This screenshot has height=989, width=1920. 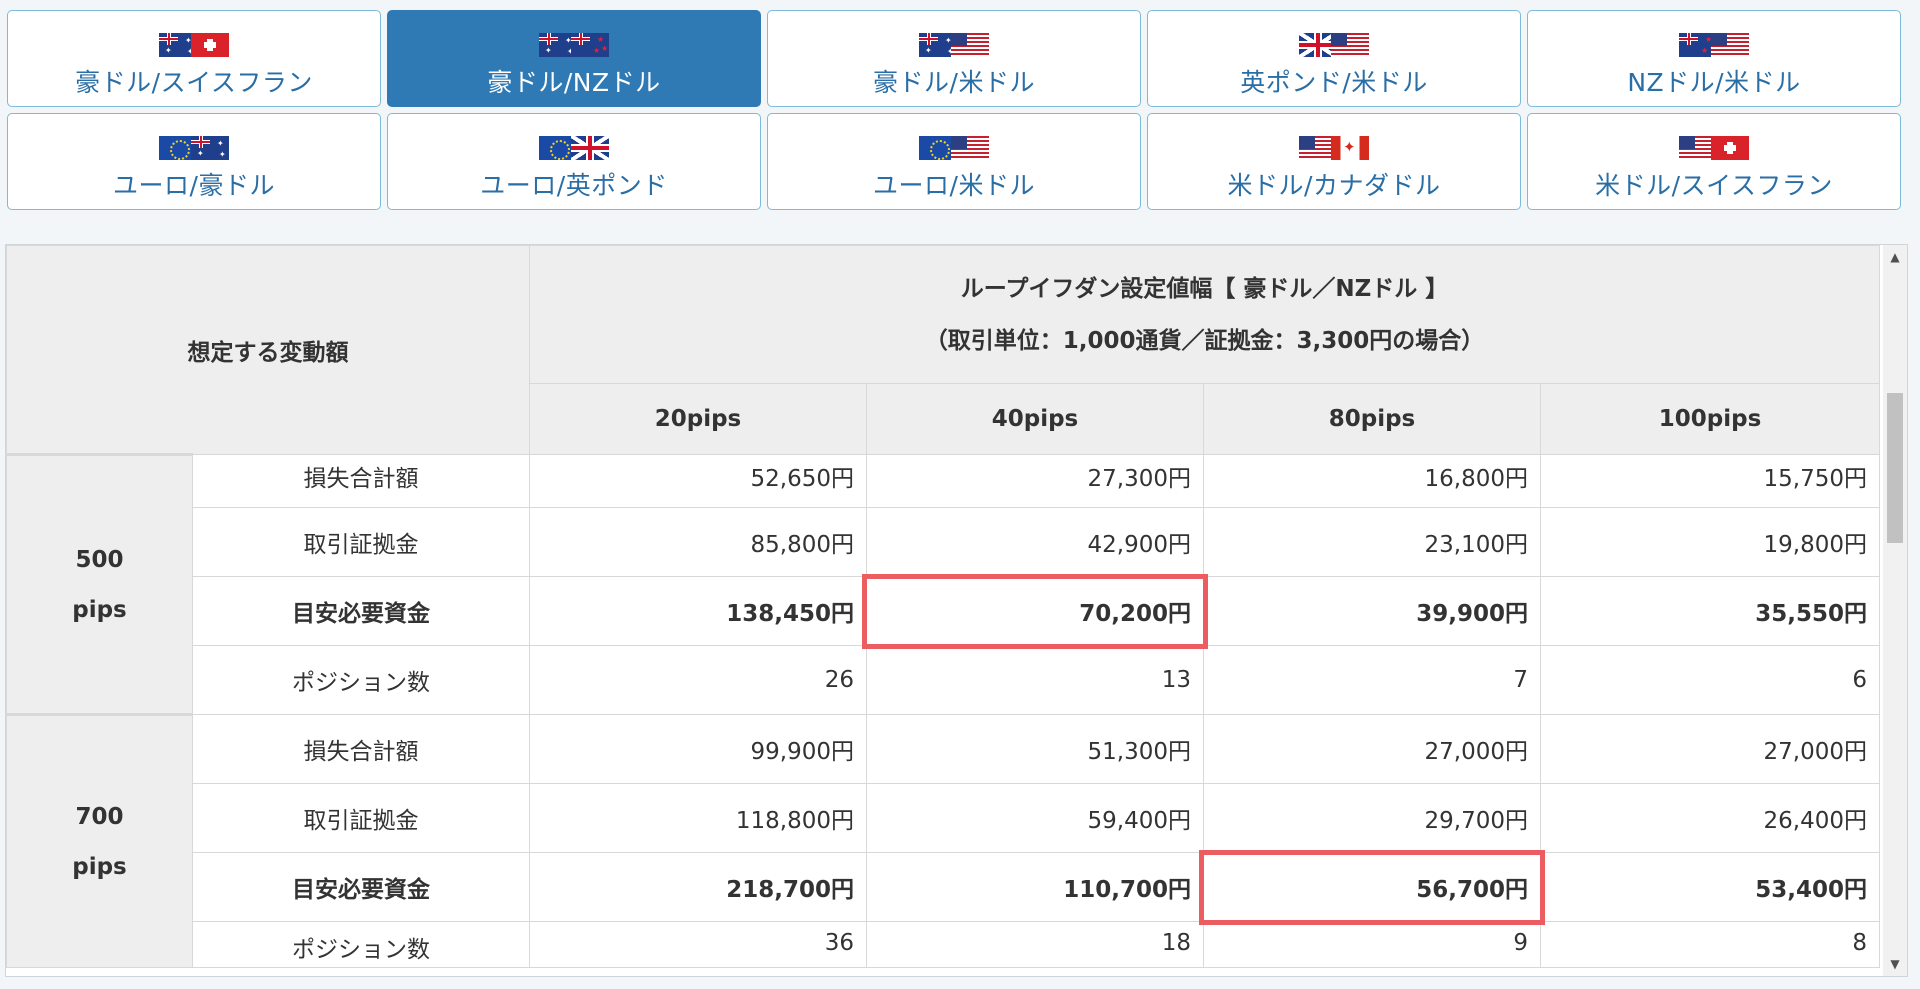 What do you see at coordinates (1334, 161) in the screenshot?
I see `tab-usd-cad: 米ドル/カナダドル` at bounding box center [1334, 161].